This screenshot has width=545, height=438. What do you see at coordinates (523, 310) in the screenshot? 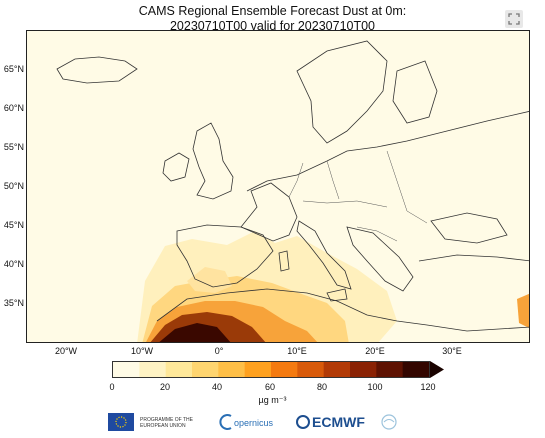
I see `dust-patch-east` at bounding box center [523, 310].